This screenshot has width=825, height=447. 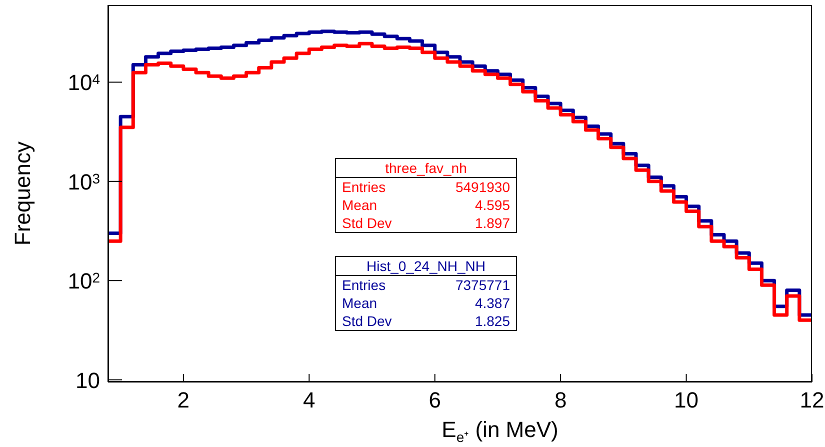 I want to click on x-tick-label: 12, so click(x=812, y=400).